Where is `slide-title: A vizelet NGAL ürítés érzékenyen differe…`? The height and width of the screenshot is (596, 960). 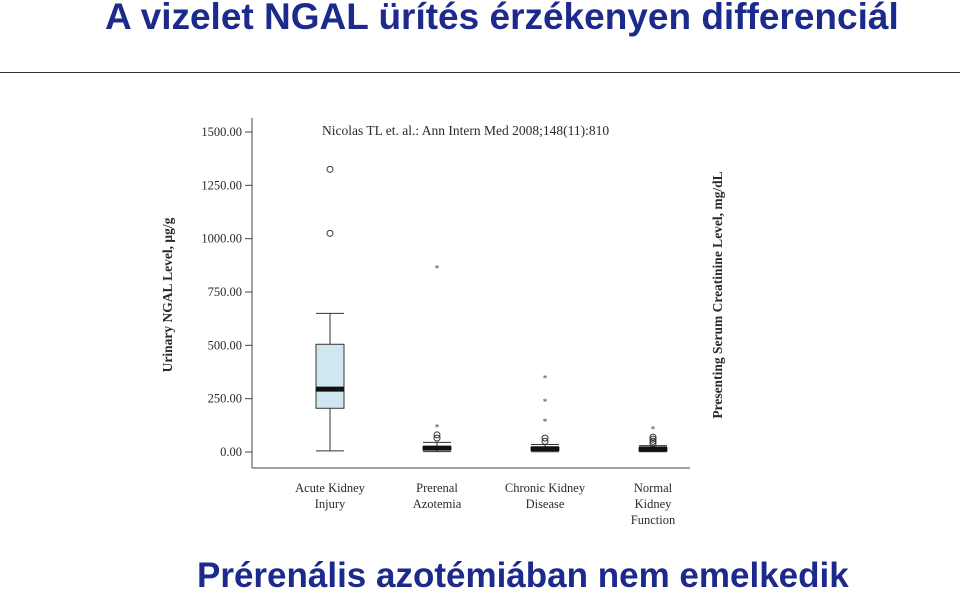
slide-title: A vizelet NGAL ürítés érzékenyen differe… is located at coordinates (502, 18).